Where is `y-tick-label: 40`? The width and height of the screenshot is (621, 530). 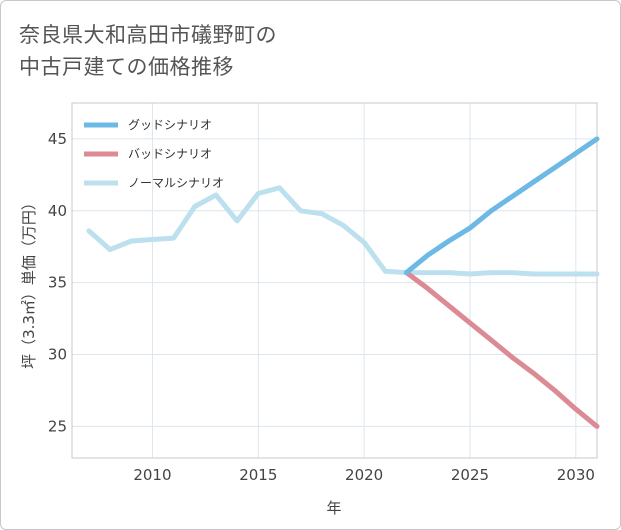 y-tick-label: 40 is located at coordinates (57, 211).